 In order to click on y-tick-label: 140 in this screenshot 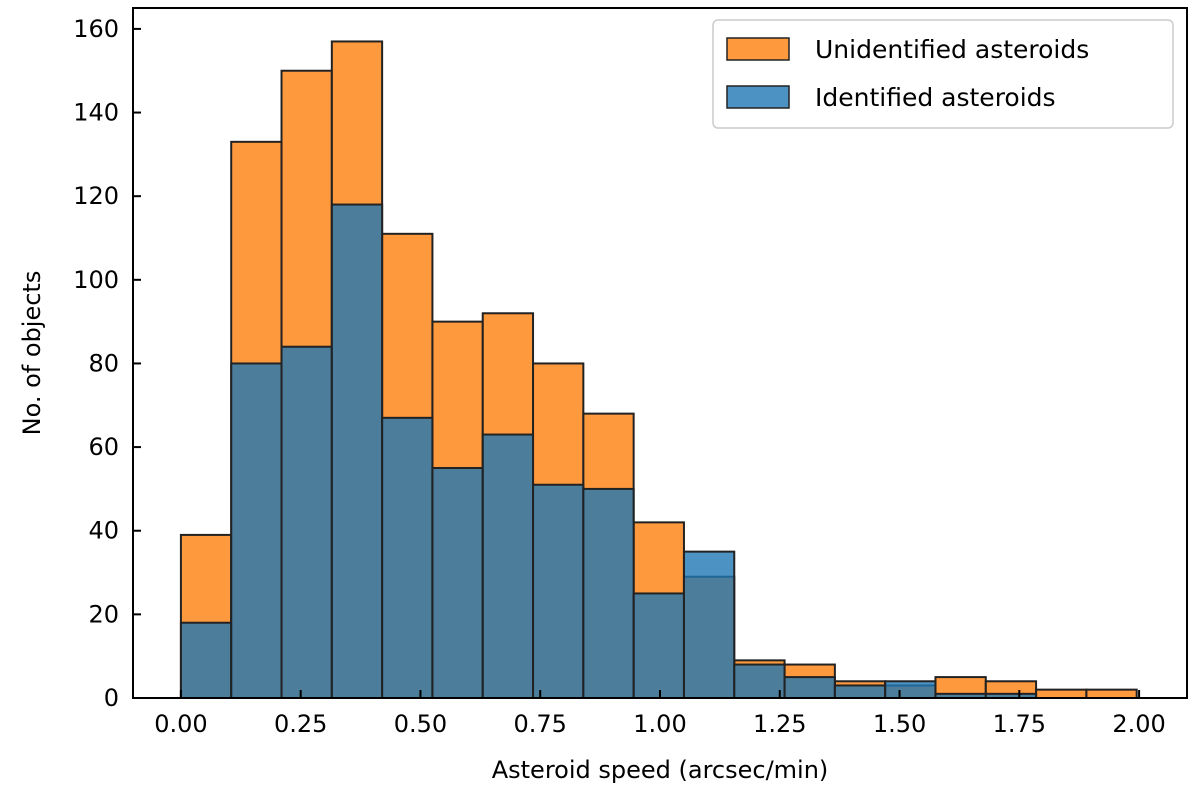, I will do `click(96, 113)`.